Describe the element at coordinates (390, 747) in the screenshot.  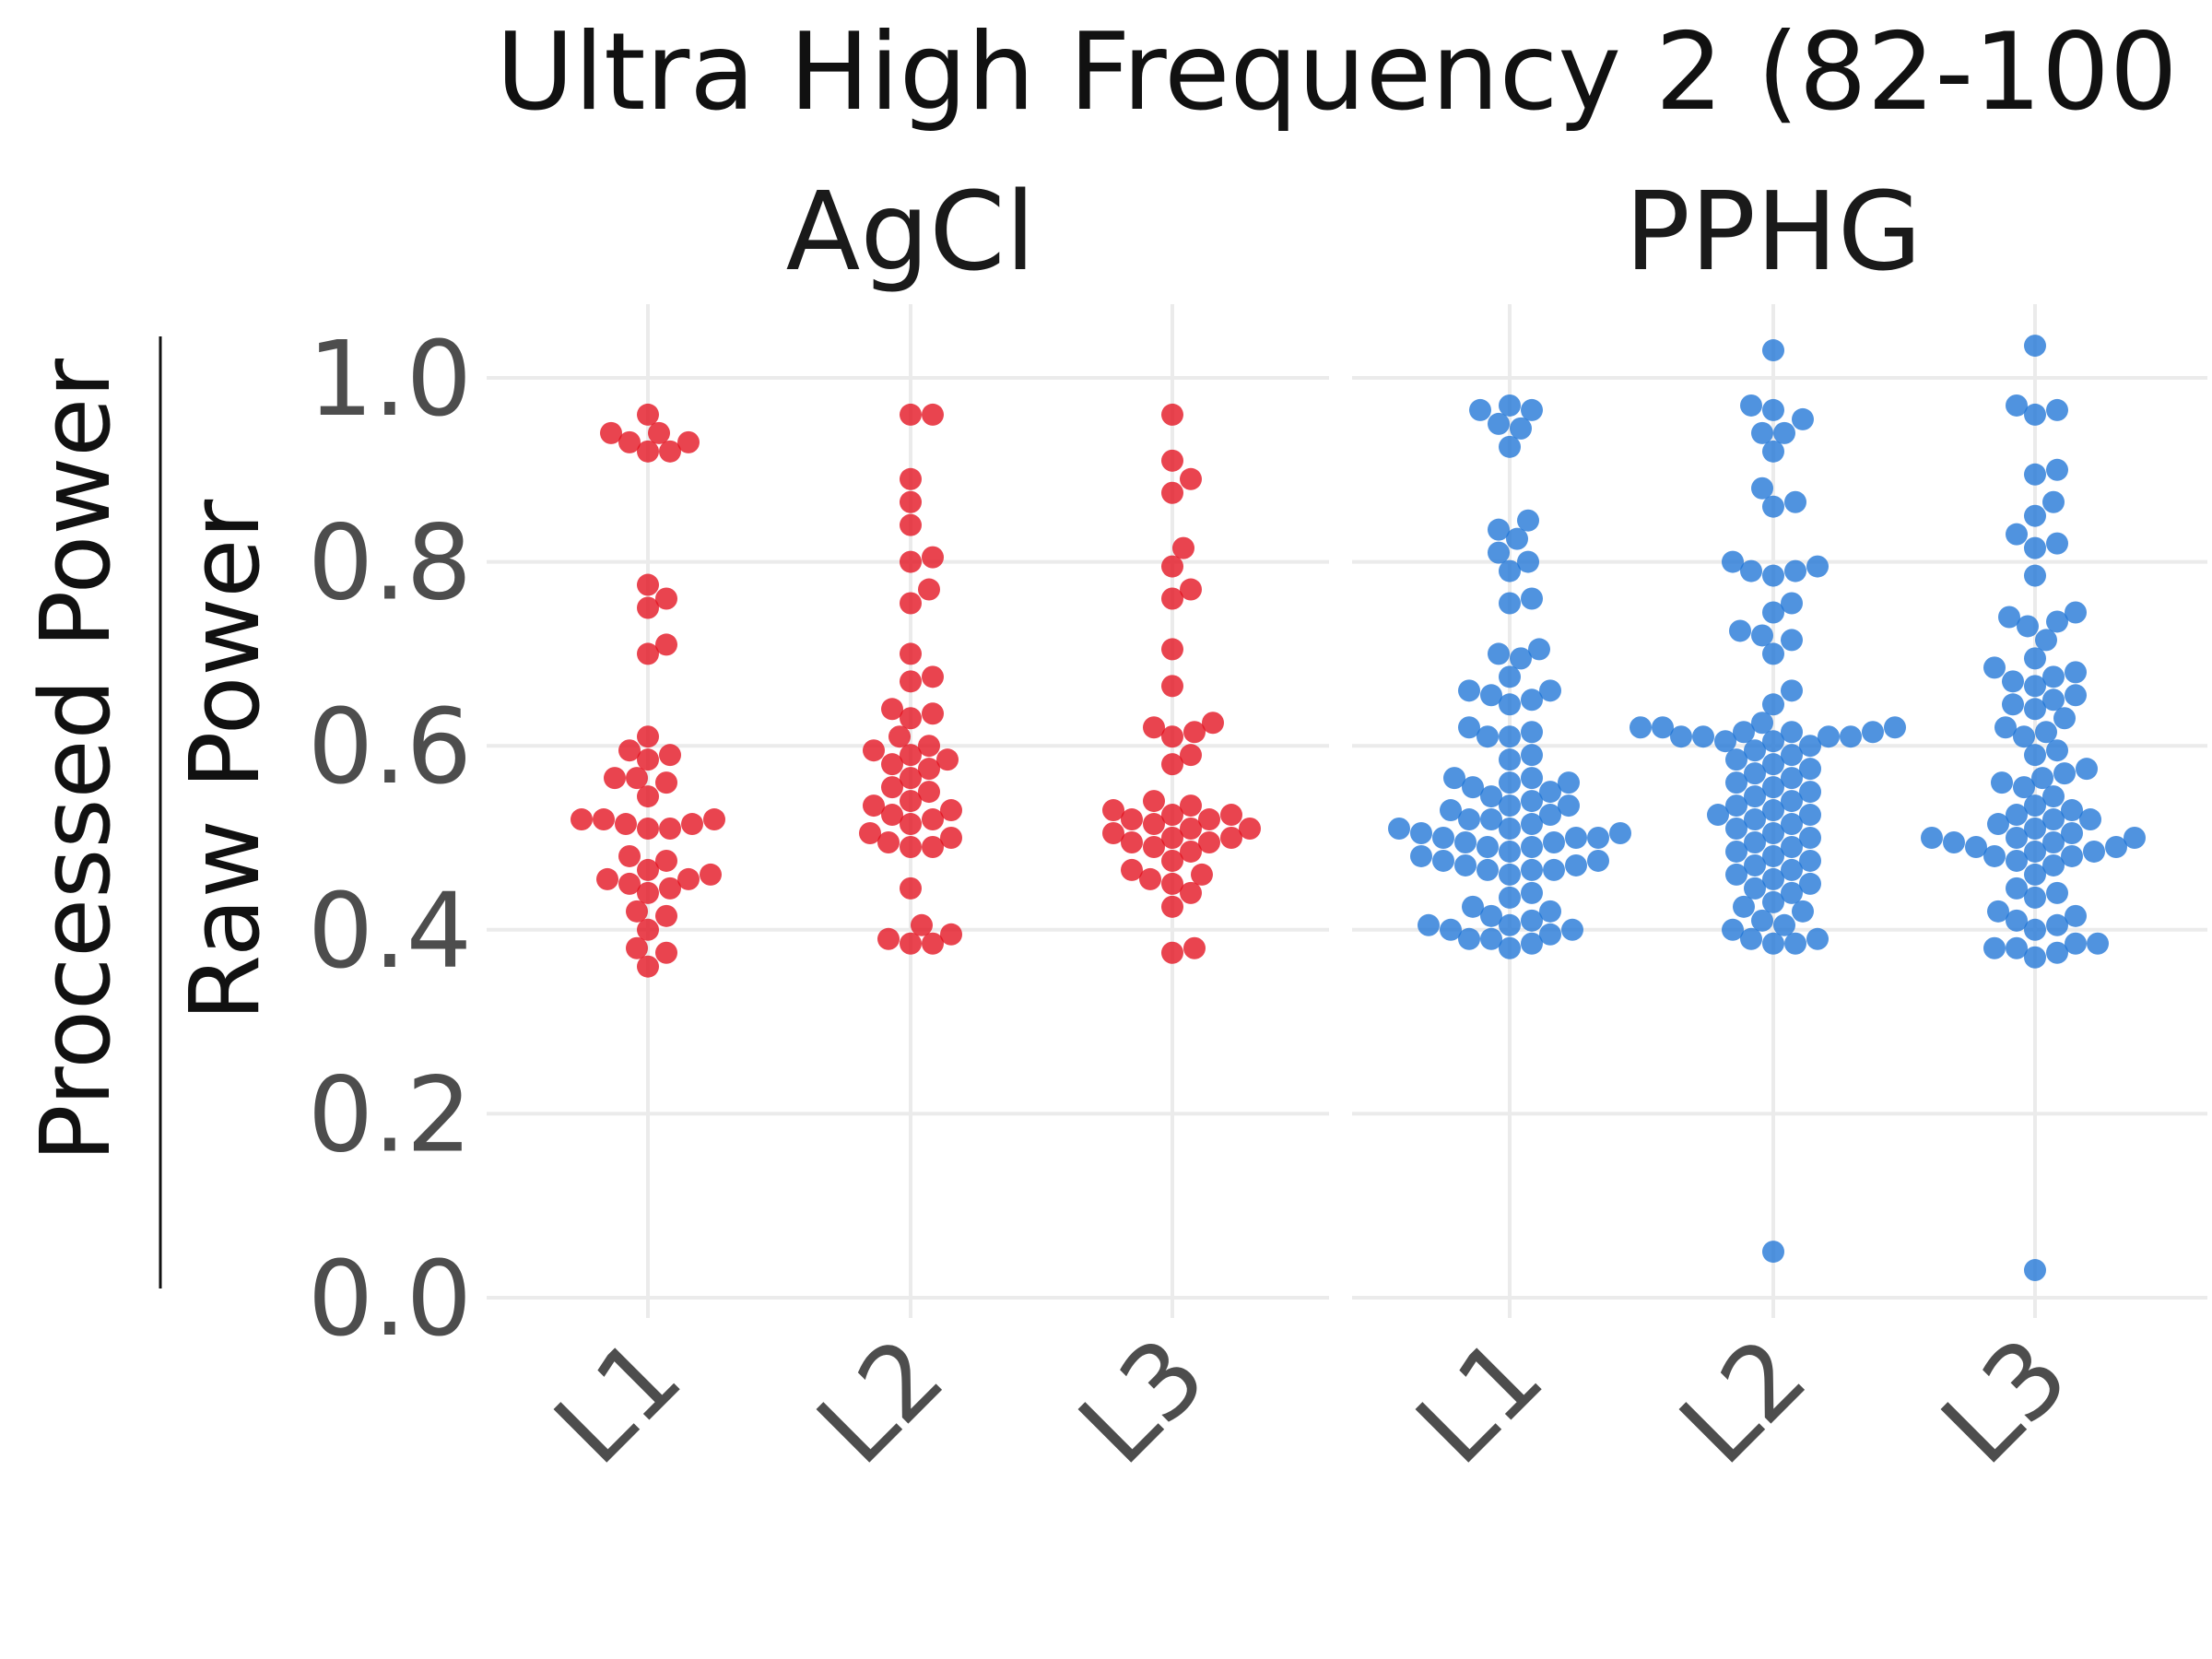
I see `y-tick-label: 0.6` at that location.